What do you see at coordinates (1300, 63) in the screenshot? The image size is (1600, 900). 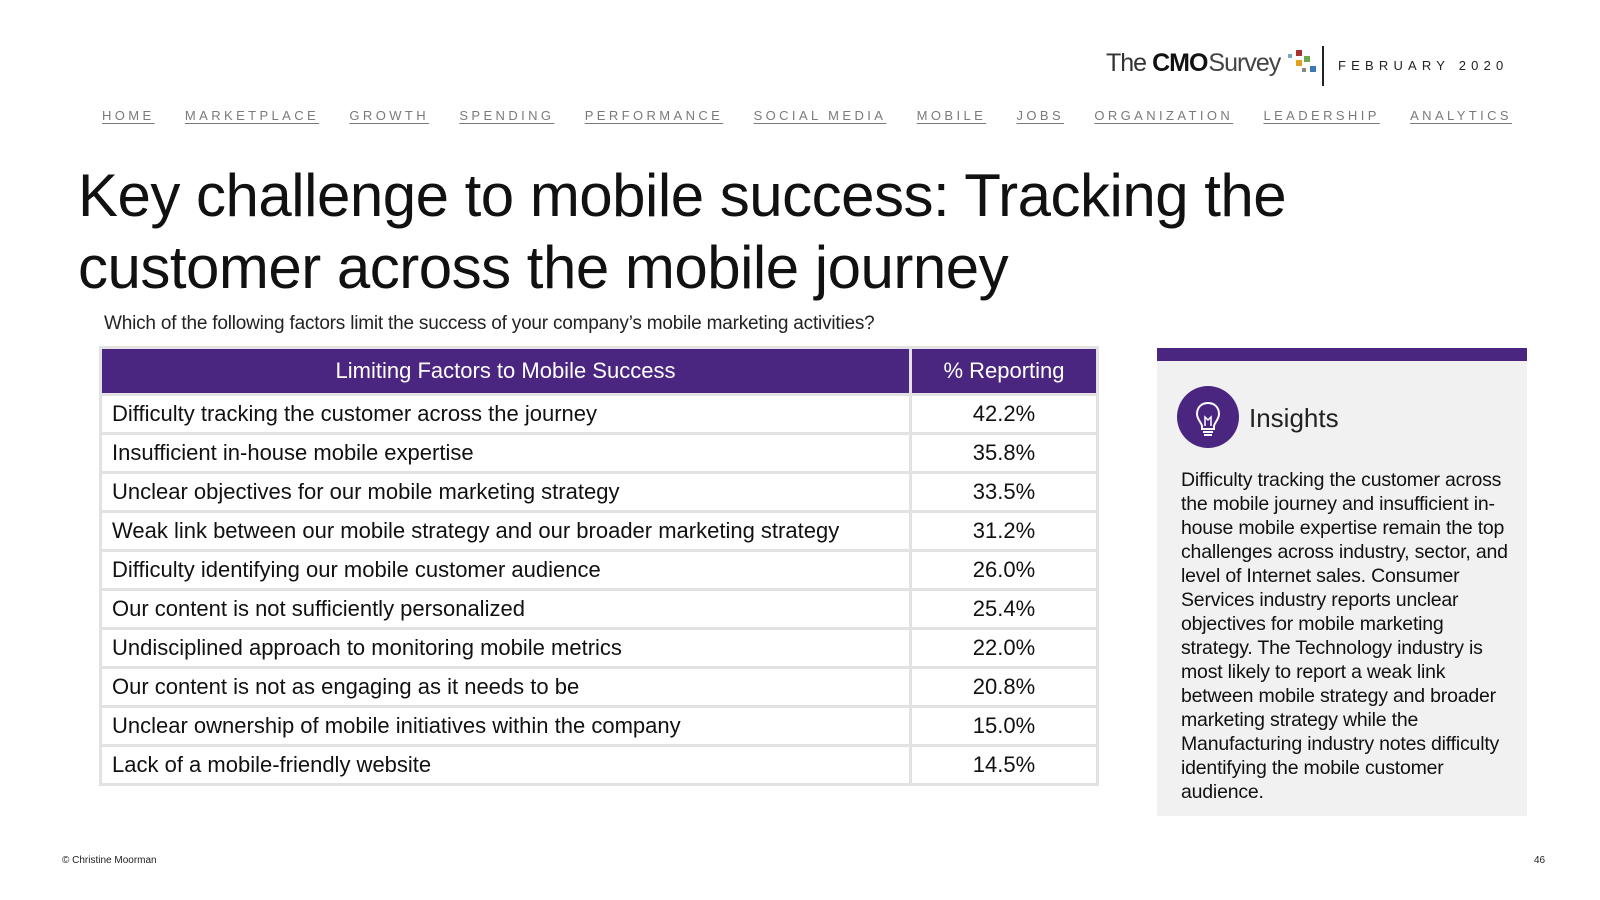 I see `logo-dots-icon` at bounding box center [1300, 63].